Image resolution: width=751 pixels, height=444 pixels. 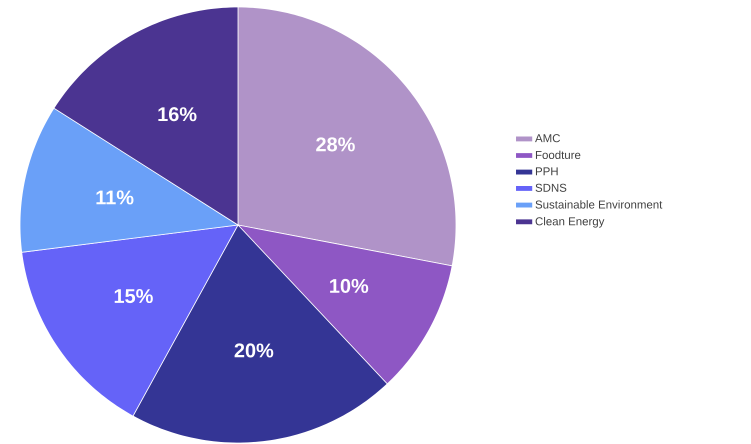 I want to click on data-label: 16%, so click(x=177, y=114).